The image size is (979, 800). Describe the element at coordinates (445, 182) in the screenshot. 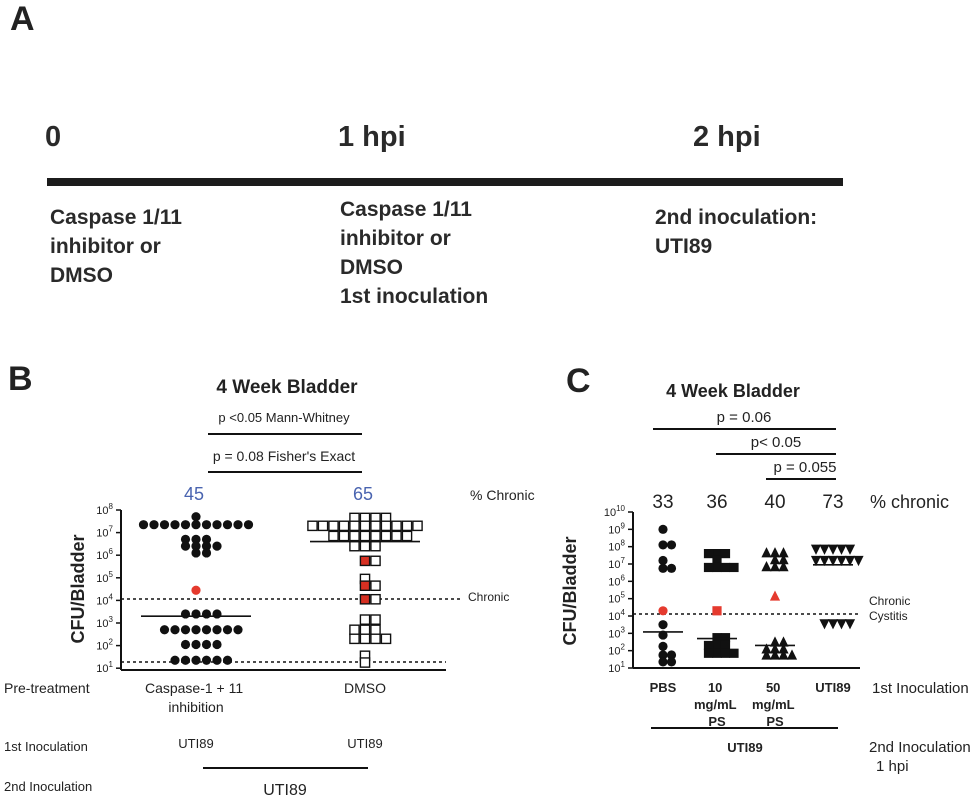

I see `timeline-bar` at that location.